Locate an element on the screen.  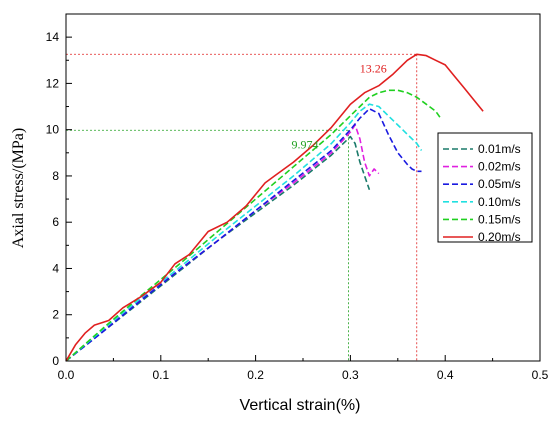
y-tick-label: 12 is located at coordinates (53, 83).